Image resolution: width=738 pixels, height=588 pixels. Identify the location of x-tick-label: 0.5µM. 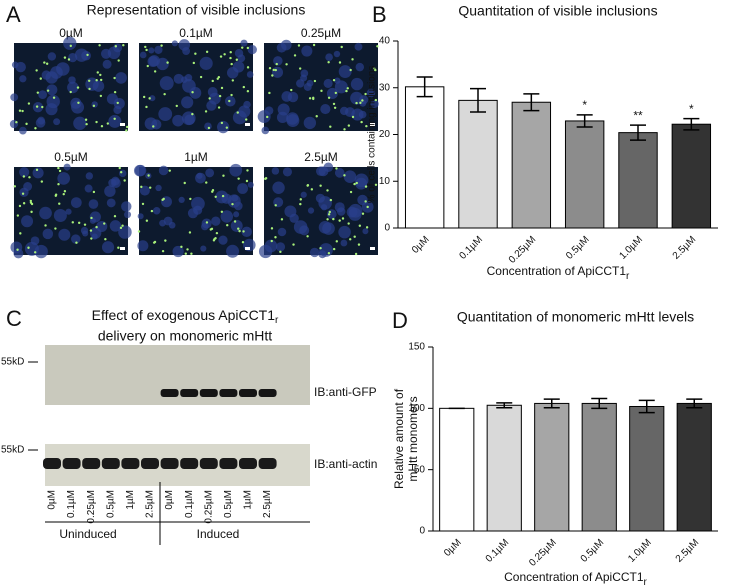
(578, 248).